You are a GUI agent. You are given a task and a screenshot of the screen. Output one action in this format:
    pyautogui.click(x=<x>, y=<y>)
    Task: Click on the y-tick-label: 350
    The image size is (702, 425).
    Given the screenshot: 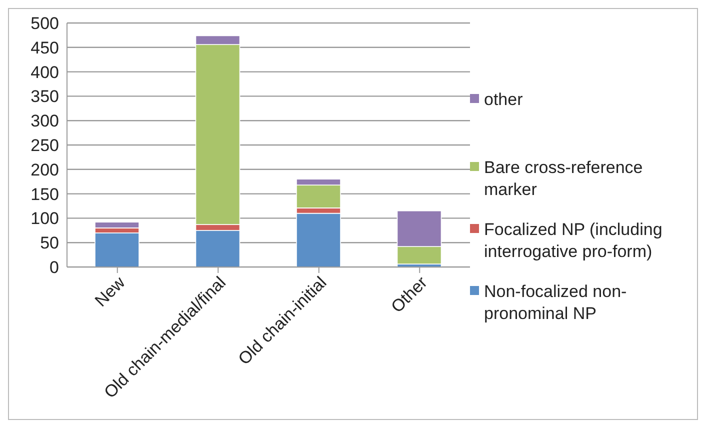 What is the action you would take?
    pyautogui.click(x=44, y=96)
    